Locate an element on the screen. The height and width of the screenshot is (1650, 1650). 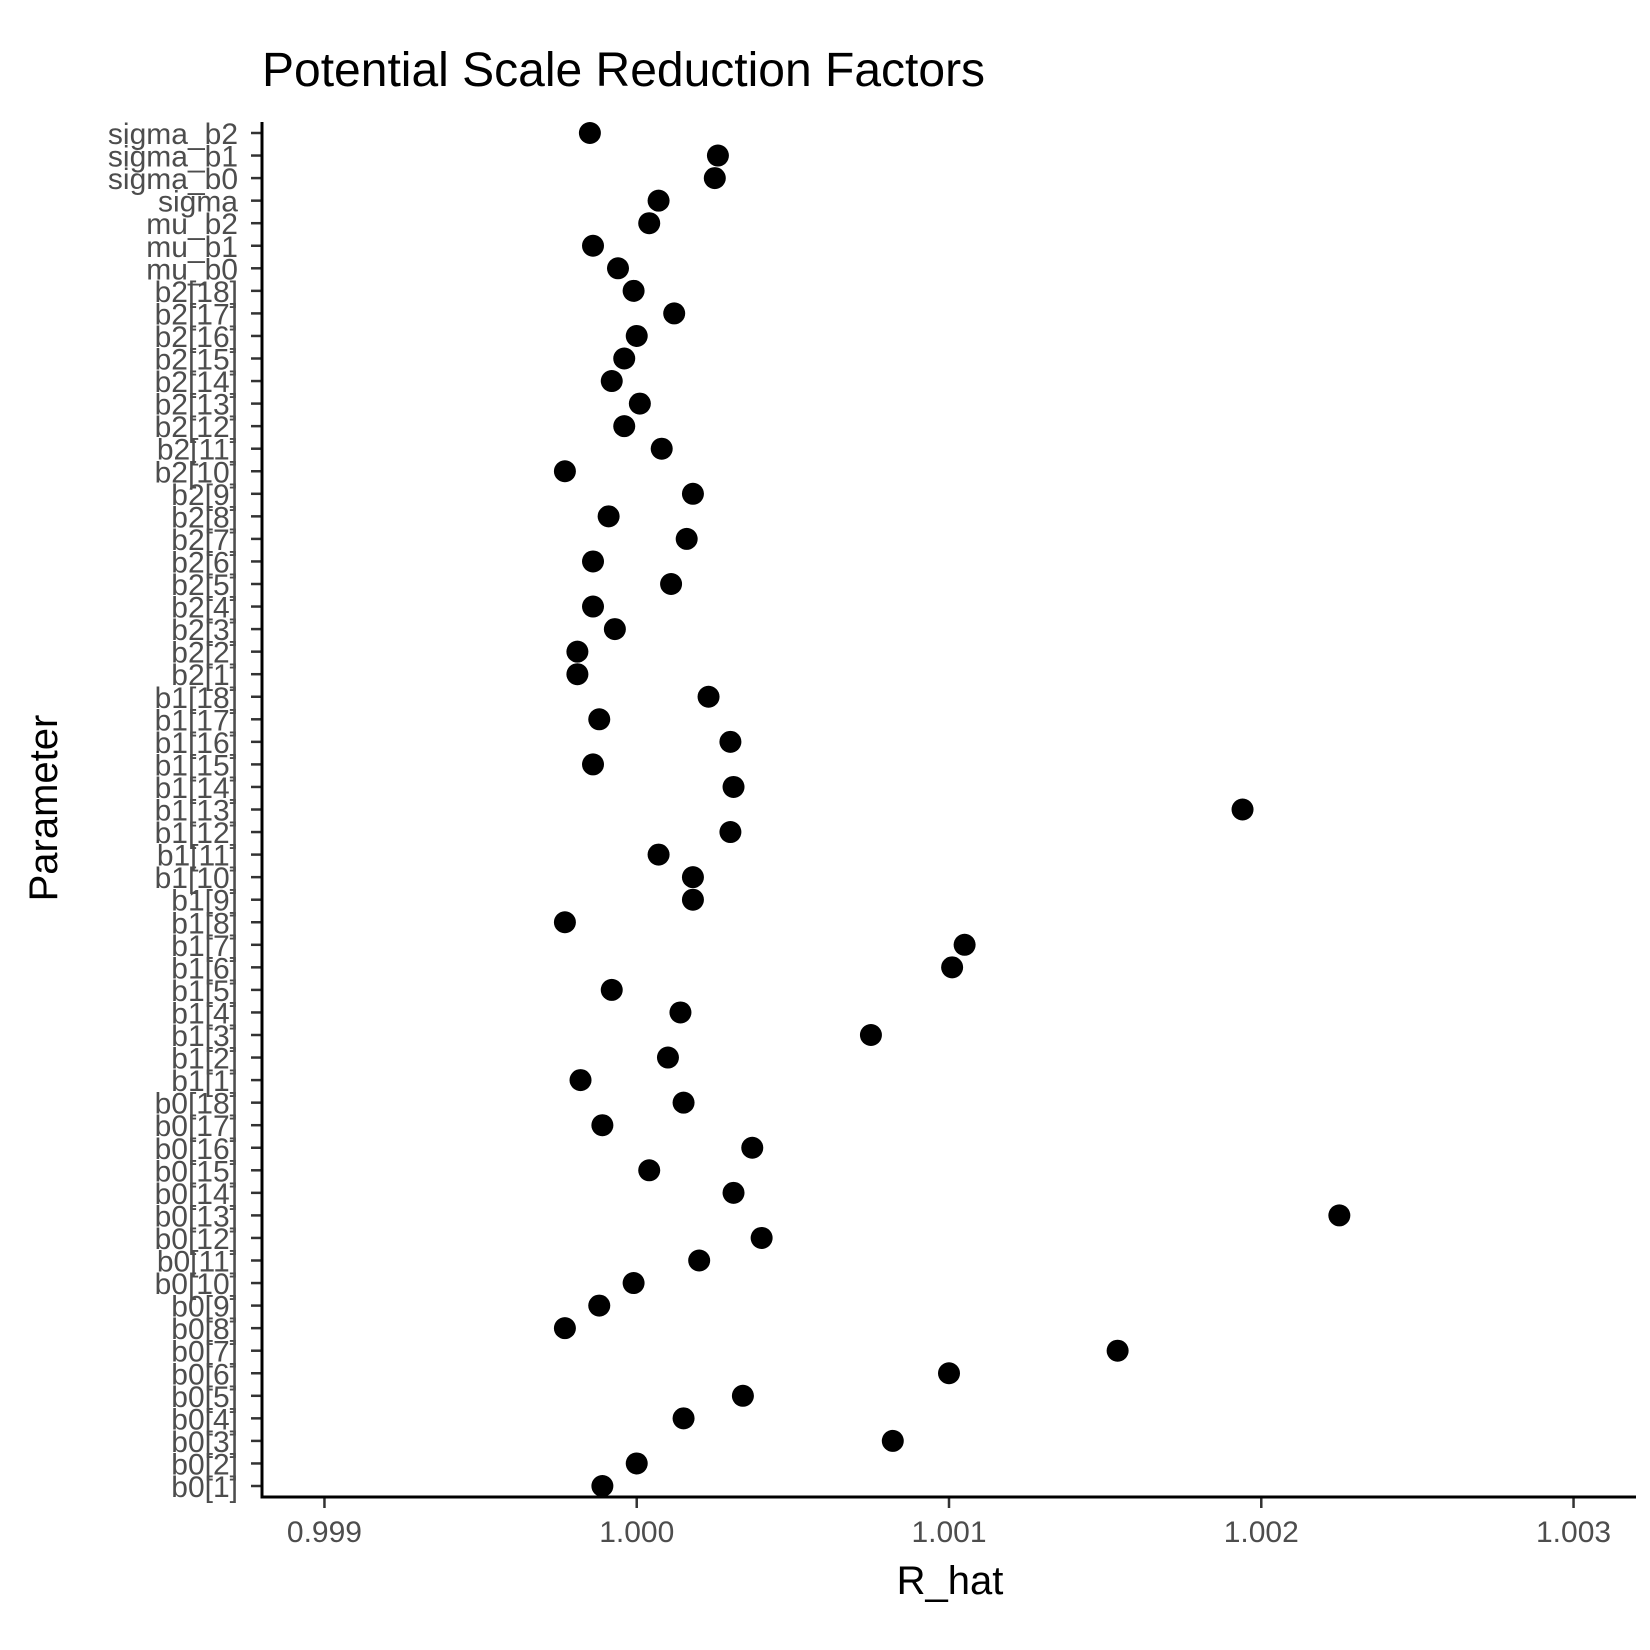
y-tick-label: sigma_b0 is located at coordinates (173, 179).